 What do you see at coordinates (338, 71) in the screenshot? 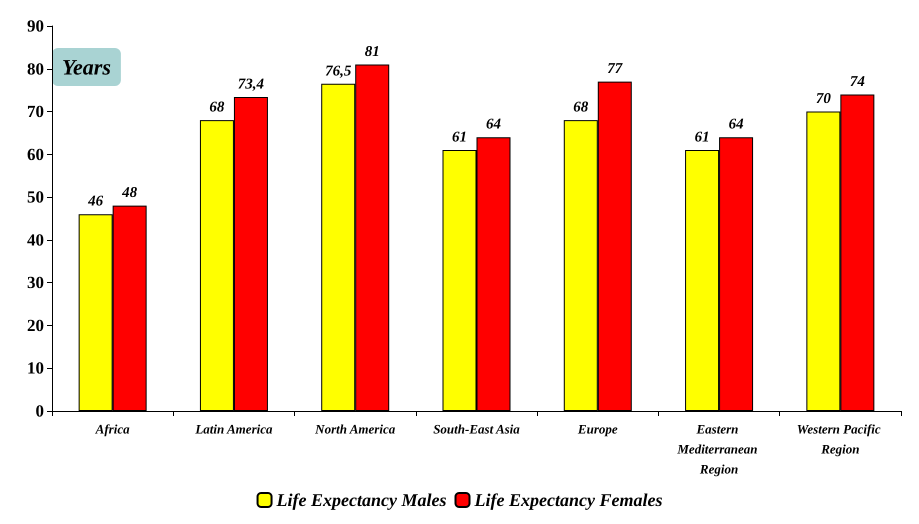
I see `data-label: 76,5` at bounding box center [338, 71].